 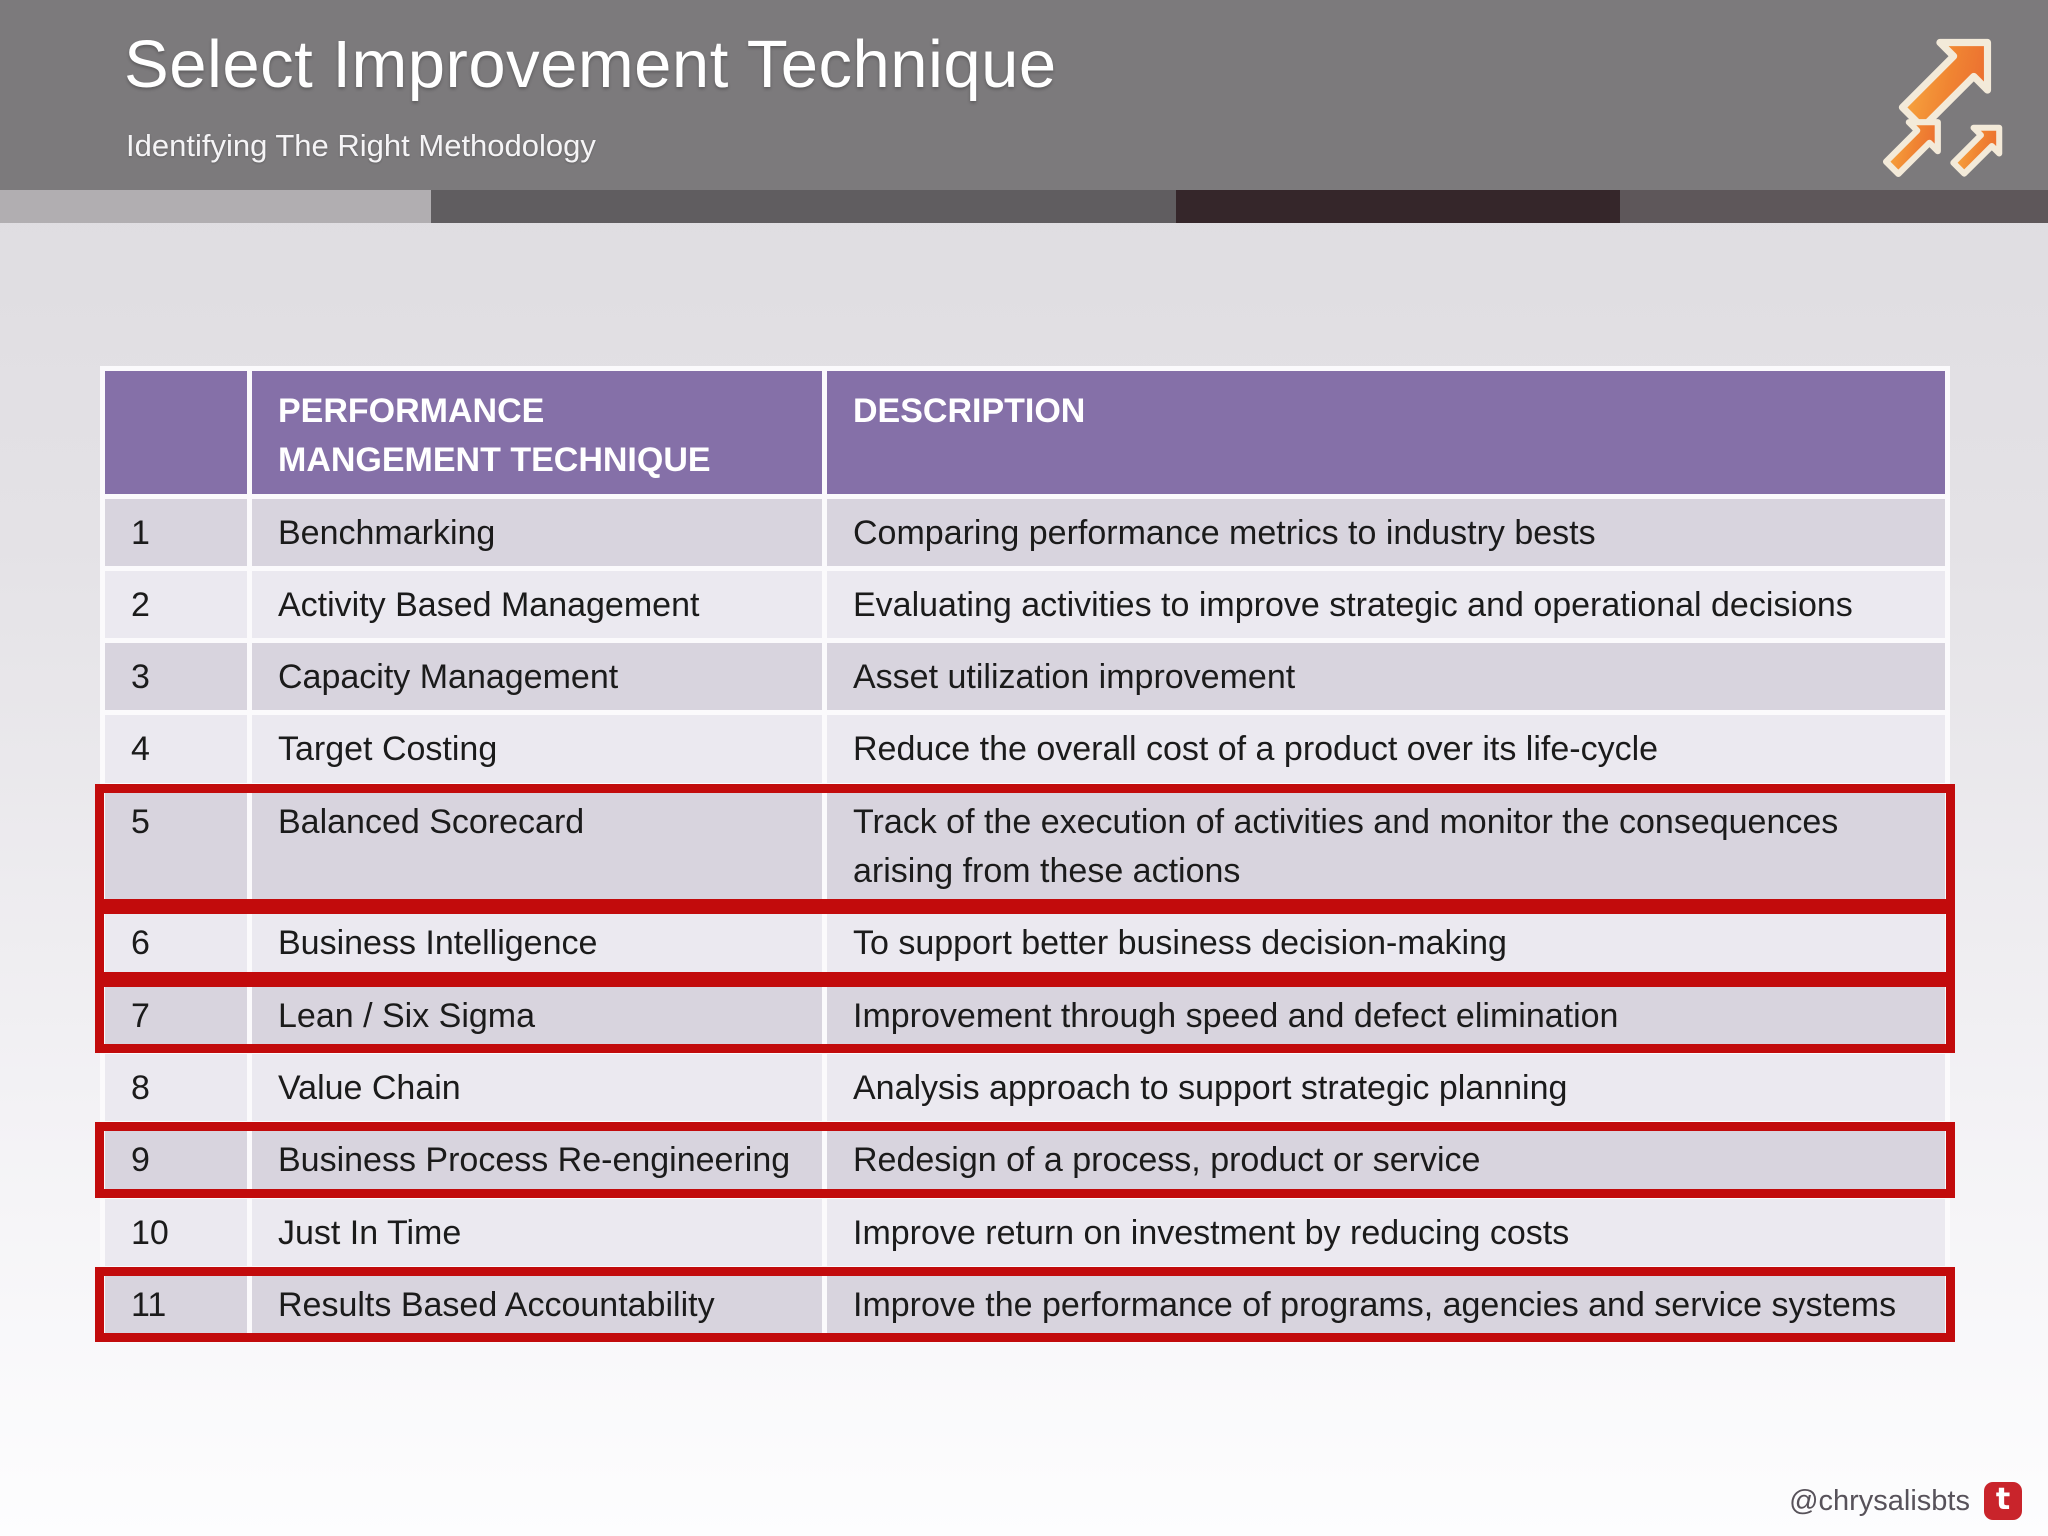 I want to click on strip-segment-muted, so click(x=1834, y=206).